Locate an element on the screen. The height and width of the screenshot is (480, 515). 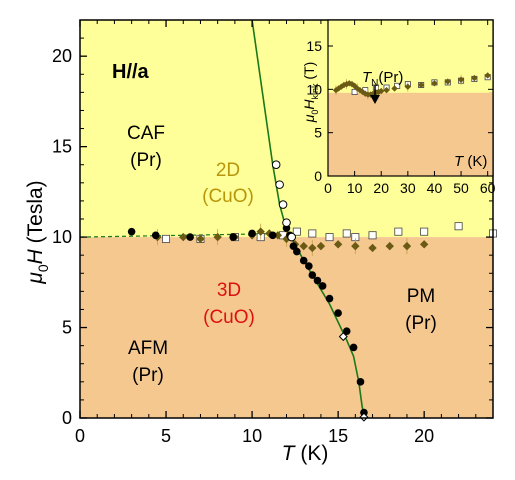
x-tick-label: 15 is located at coordinates (338, 436).